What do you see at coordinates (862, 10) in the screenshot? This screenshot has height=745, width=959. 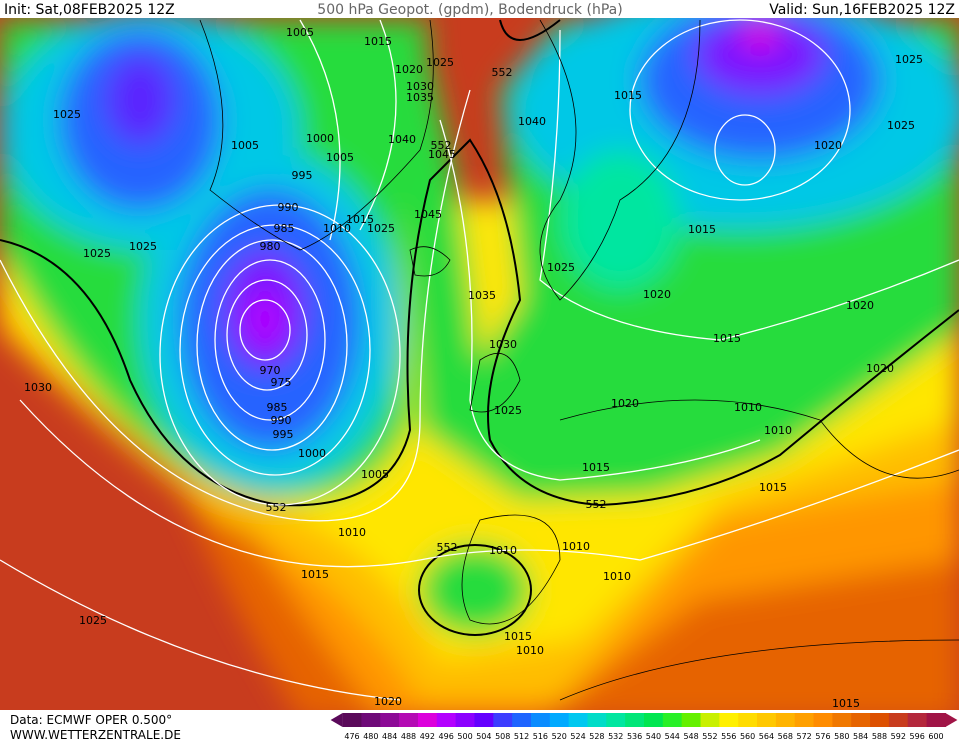 I see `valid-time: Valid: Sun,16FEB2025 12Z` at bounding box center [862, 10].